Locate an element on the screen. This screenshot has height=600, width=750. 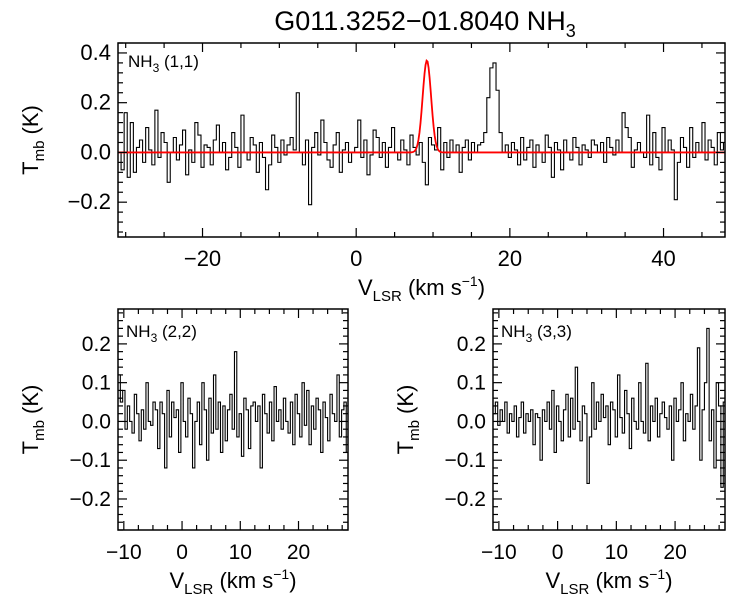
plot-frame-bottom-left is located at coordinates (233, 419).